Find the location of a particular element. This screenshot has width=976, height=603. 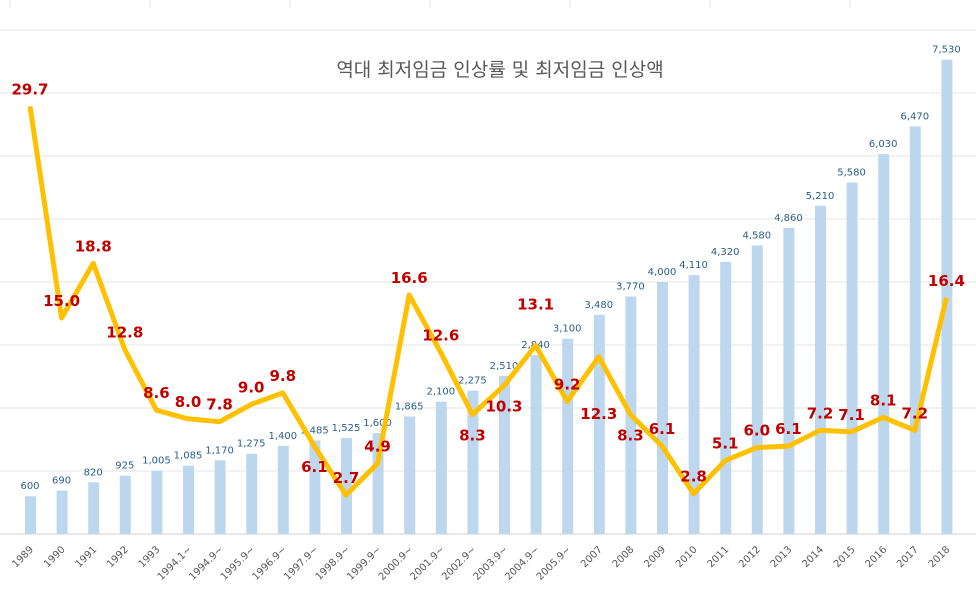

bar-label: 2,275 is located at coordinates (472, 381).